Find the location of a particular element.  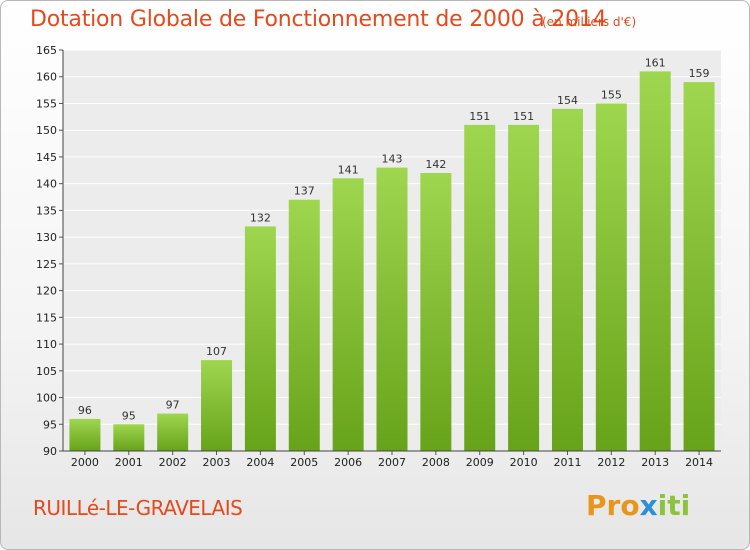

x-tick-label: 2007 is located at coordinates (392, 462).